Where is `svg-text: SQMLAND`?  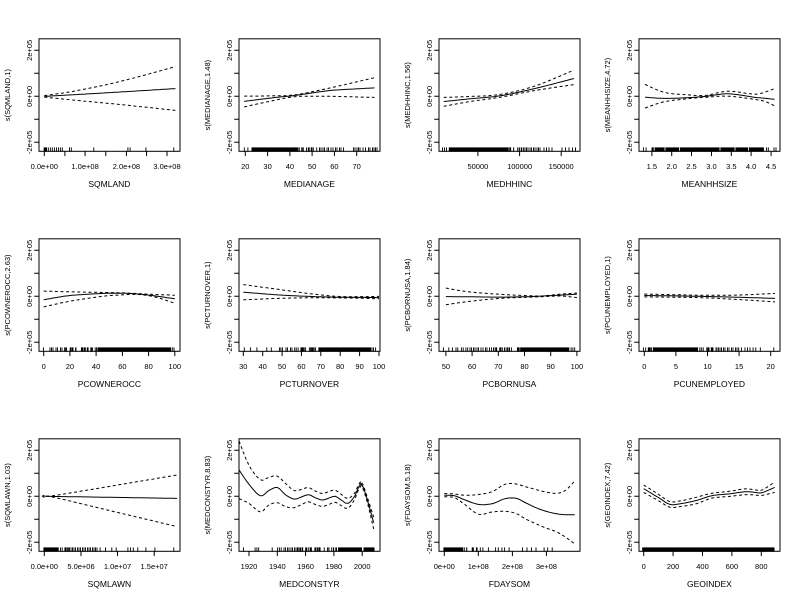
svg-text: SQMLAND is located at coordinates (109, 184).